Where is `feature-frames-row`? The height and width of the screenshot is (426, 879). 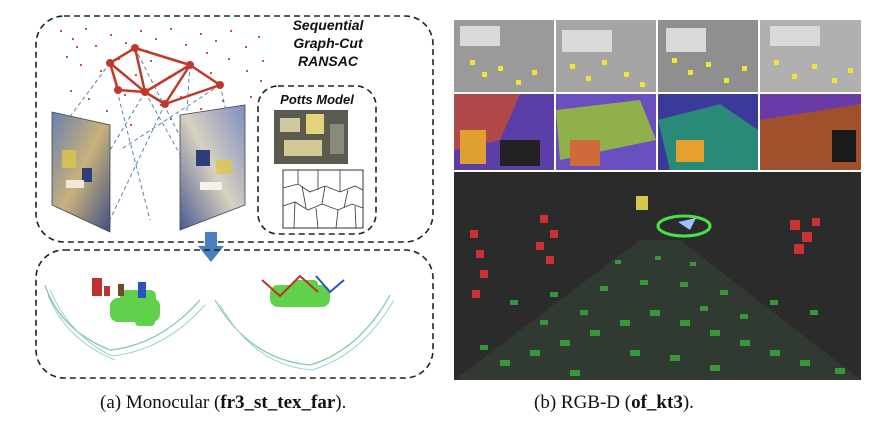 feature-frames-row is located at coordinates (657, 56).